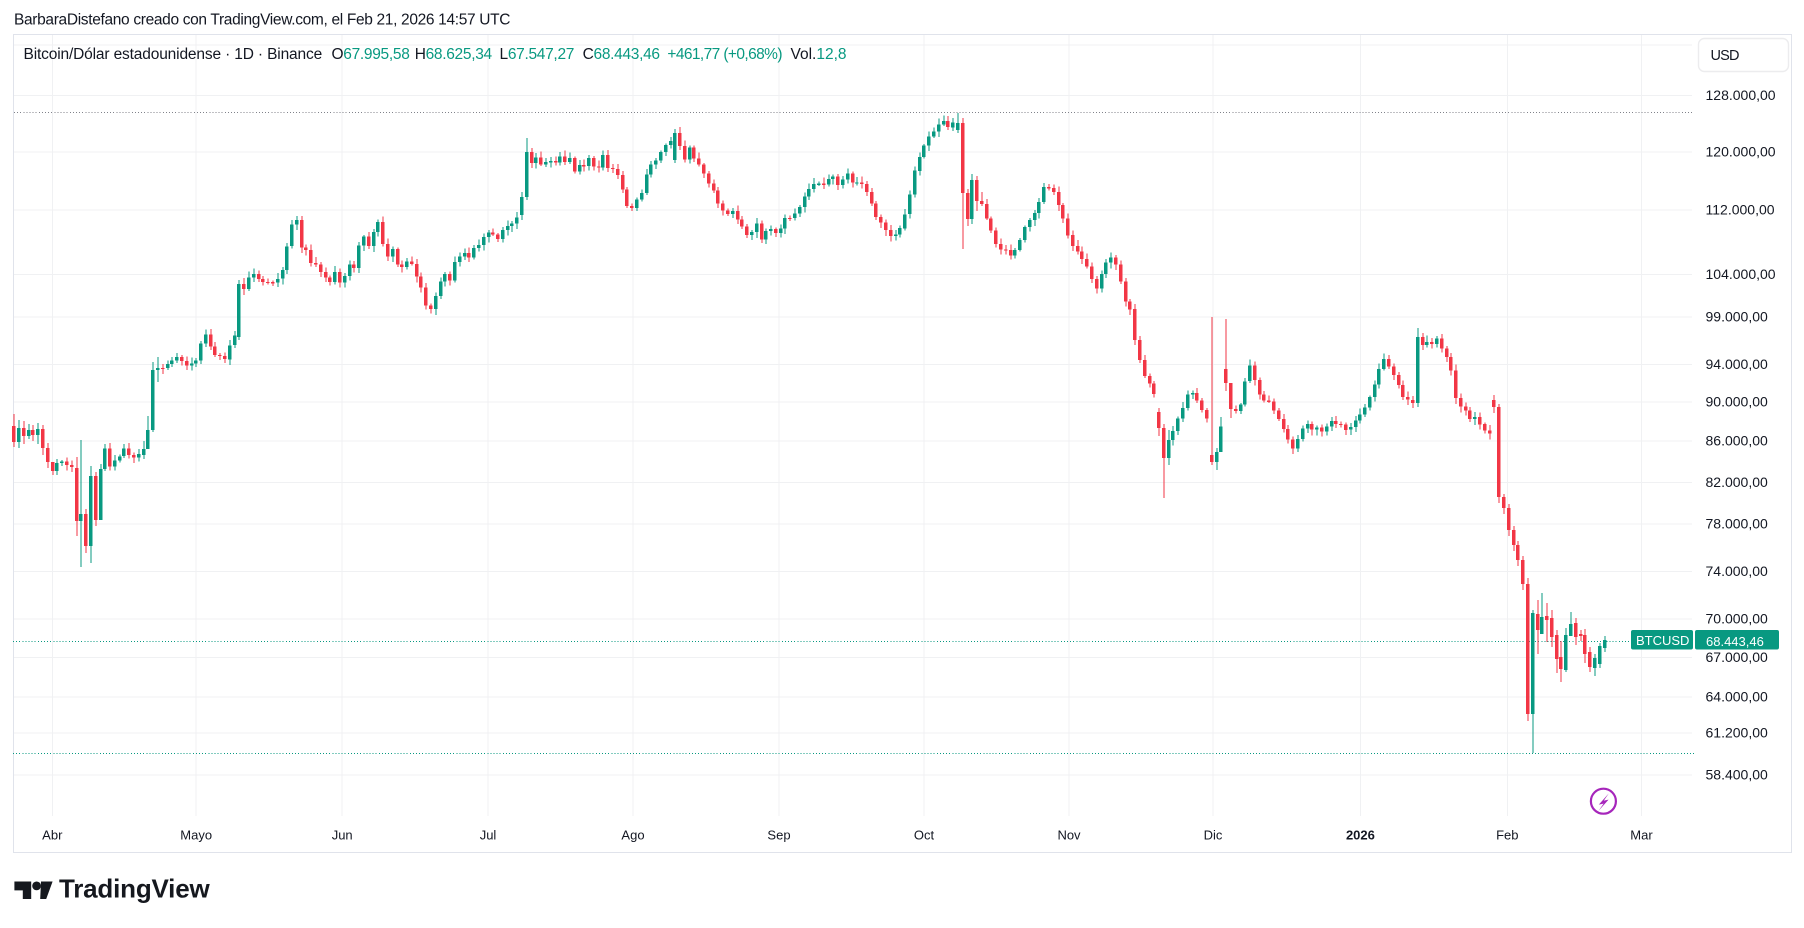 The image size is (1804, 928). I want to click on svg-text: 78.000,00, so click(1737, 524).